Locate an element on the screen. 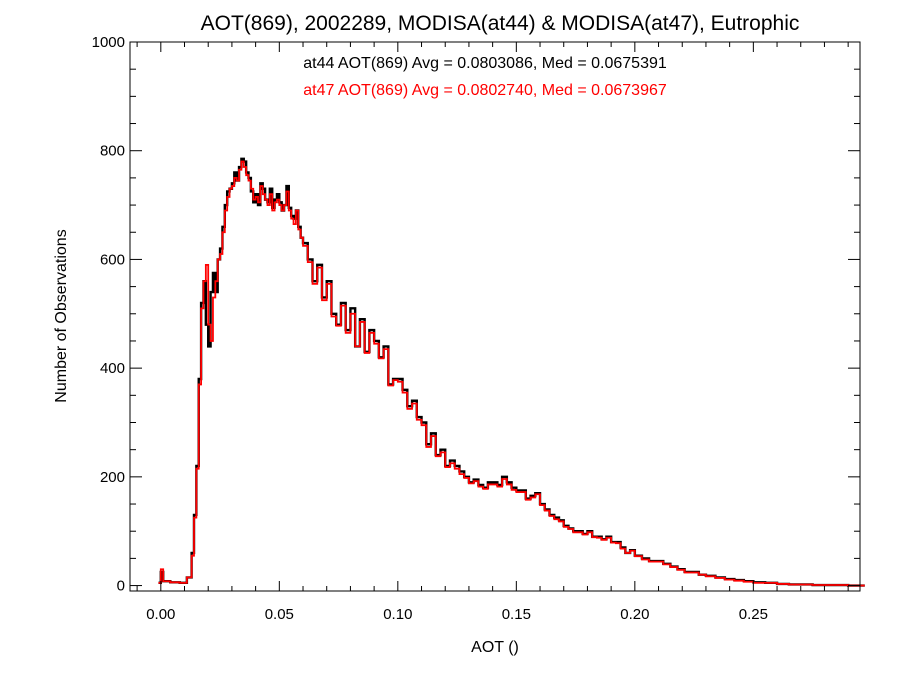 The width and height of the screenshot is (900, 675). x-tick-label: 0.25 is located at coordinates (753, 614).